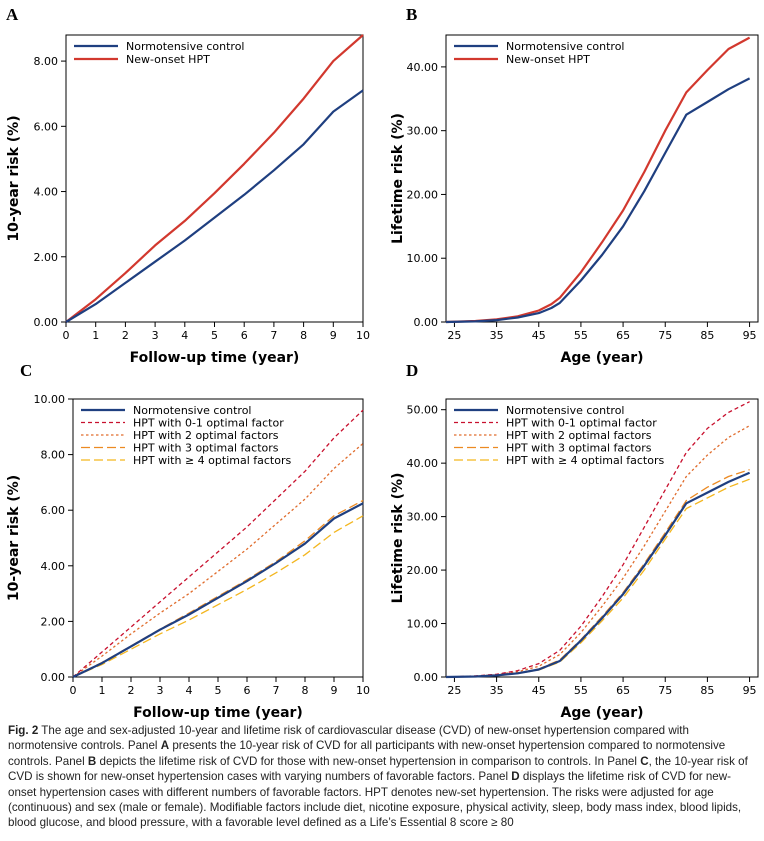 This screenshot has height=841, width=764. Describe the element at coordinates (644, 761) in the screenshot. I see `caption-part-5: C` at that location.